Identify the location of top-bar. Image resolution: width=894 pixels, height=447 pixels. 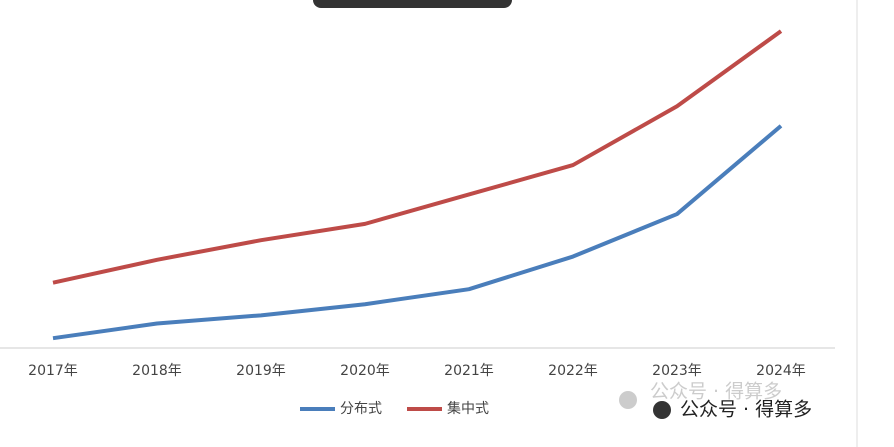
(412, 4).